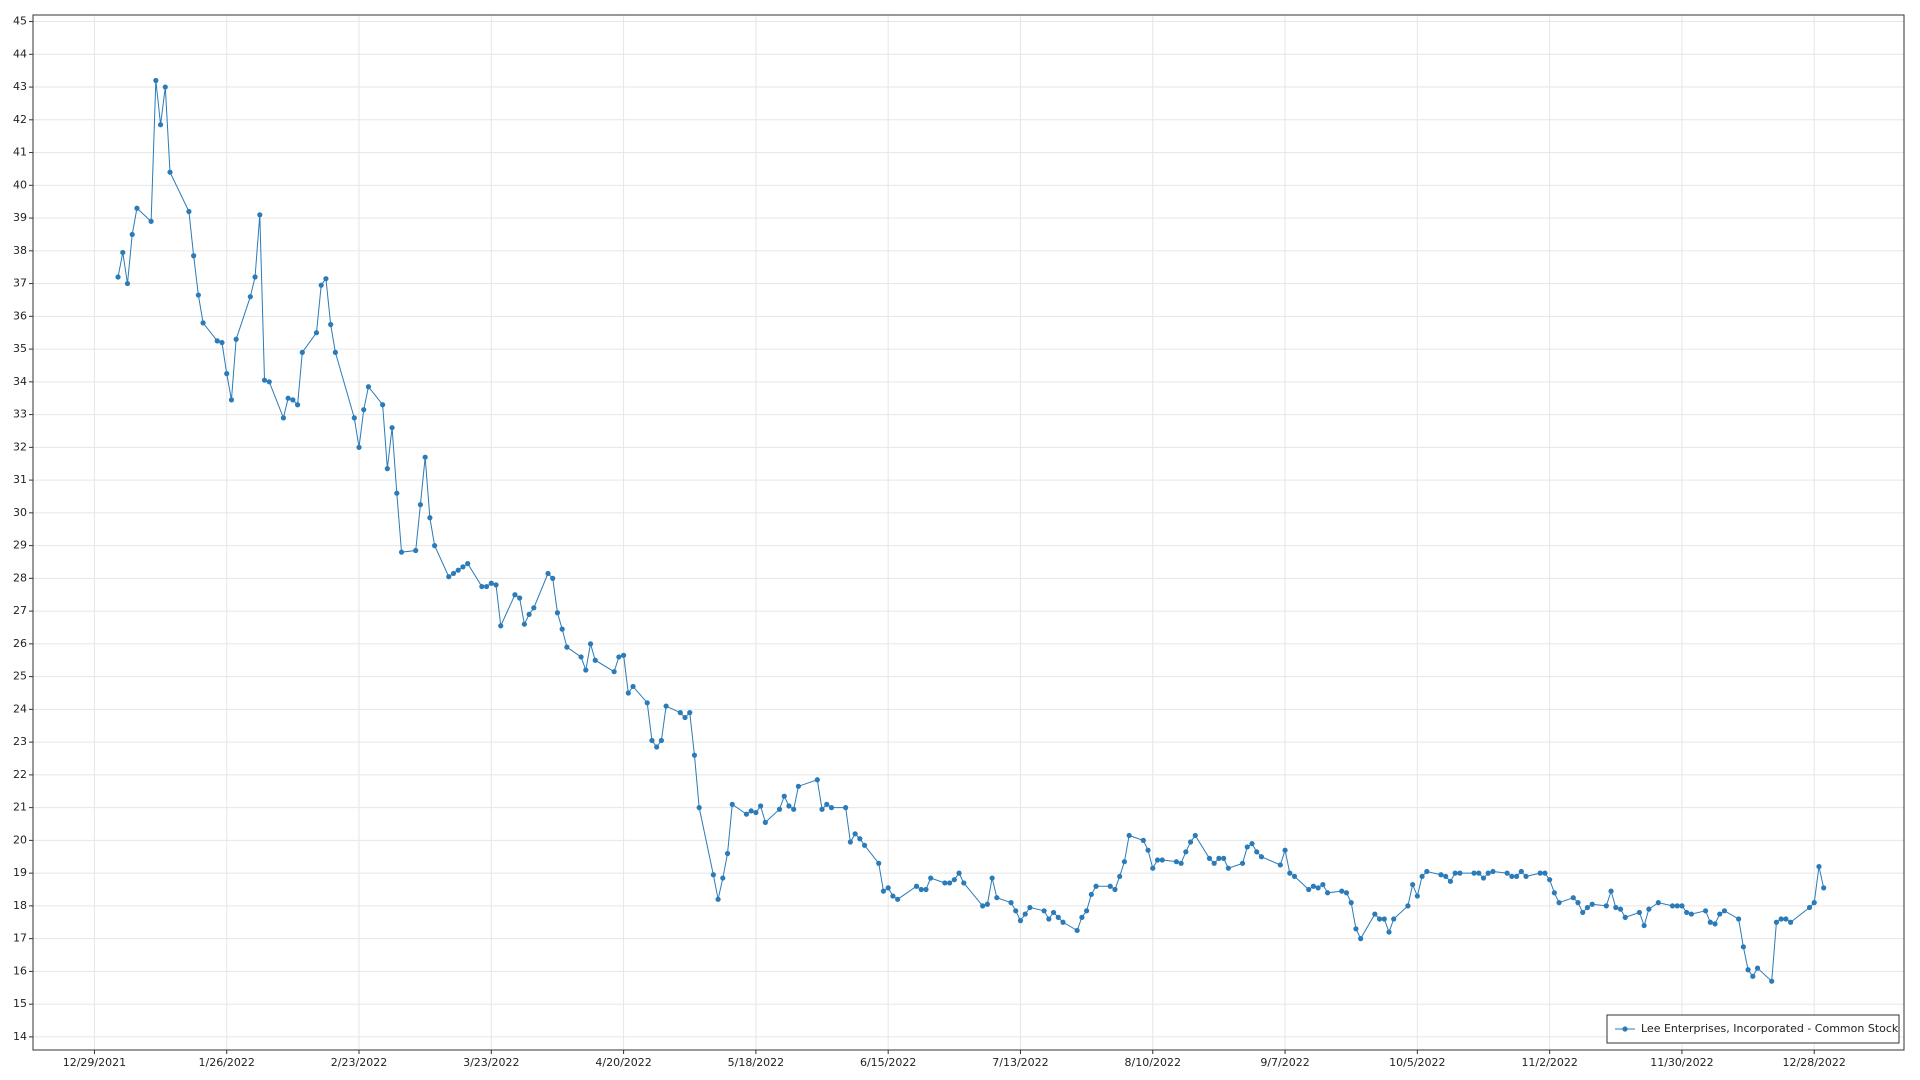 This screenshot has width=1920, height=1080. What do you see at coordinates (20, 53) in the screenshot?
I see `y-tick-label: 44` at bounding box center [20, 53].